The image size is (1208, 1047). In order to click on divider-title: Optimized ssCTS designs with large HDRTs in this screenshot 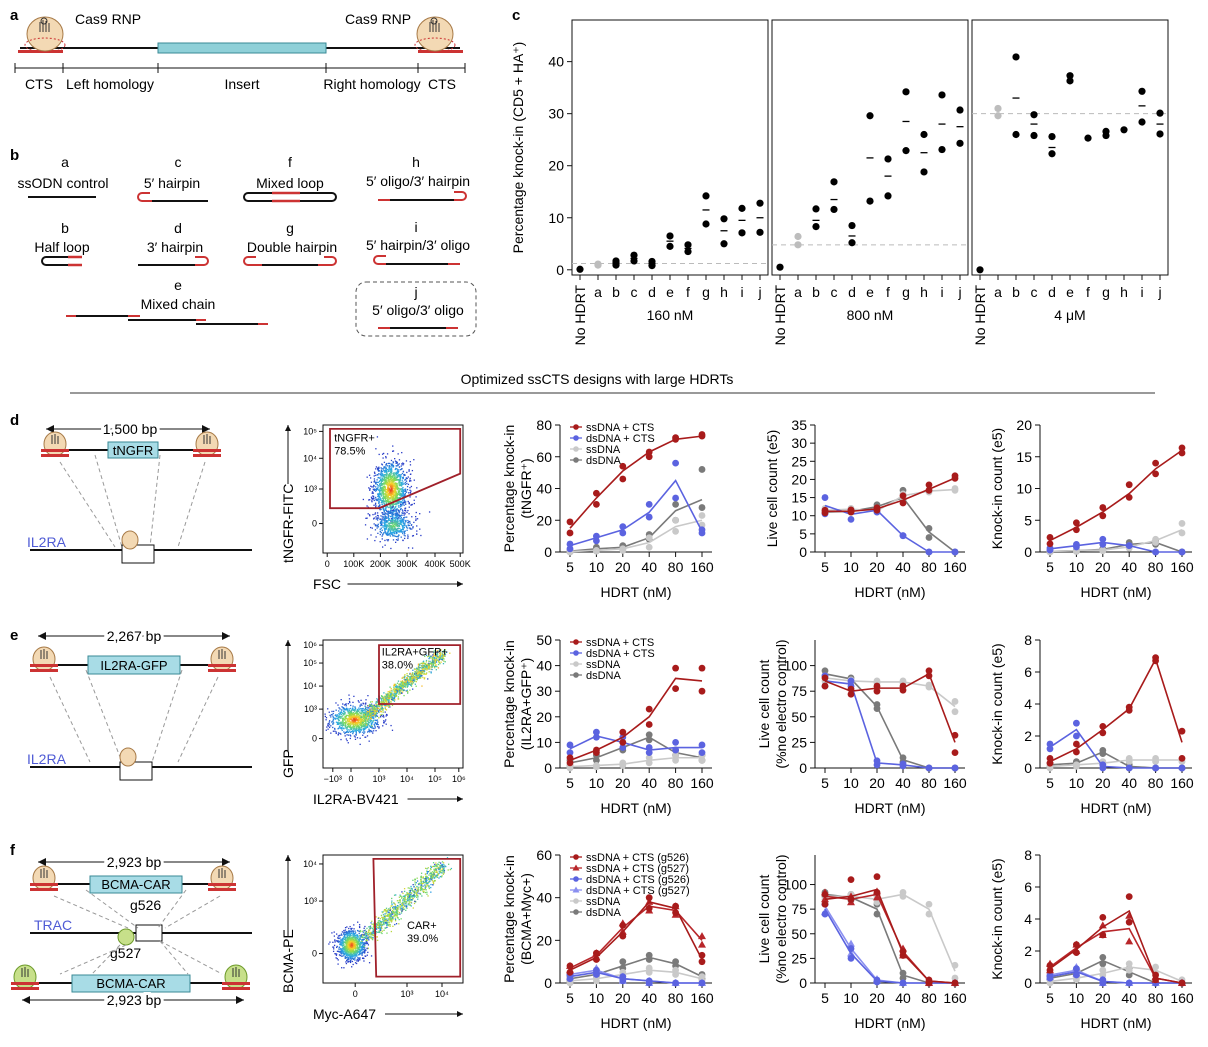, I will do `click(597, 379)`.